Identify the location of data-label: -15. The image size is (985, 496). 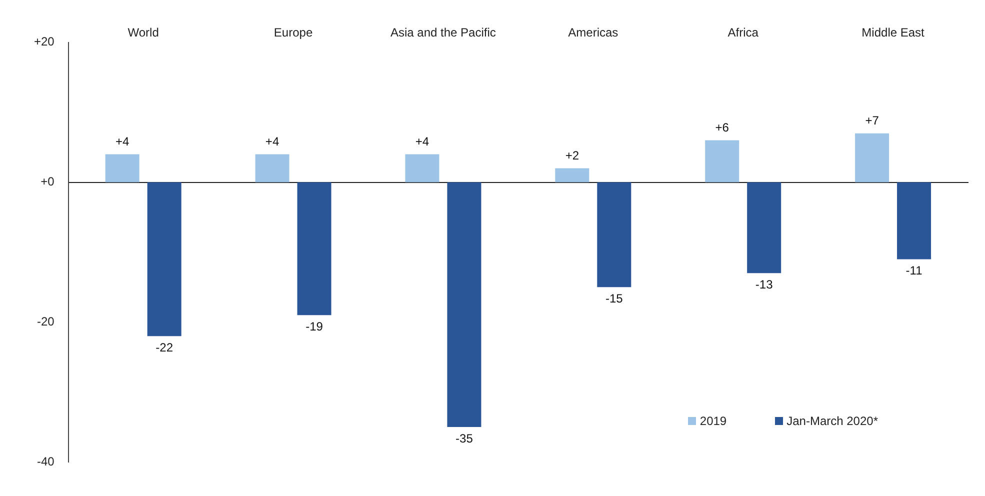
(614, 298).